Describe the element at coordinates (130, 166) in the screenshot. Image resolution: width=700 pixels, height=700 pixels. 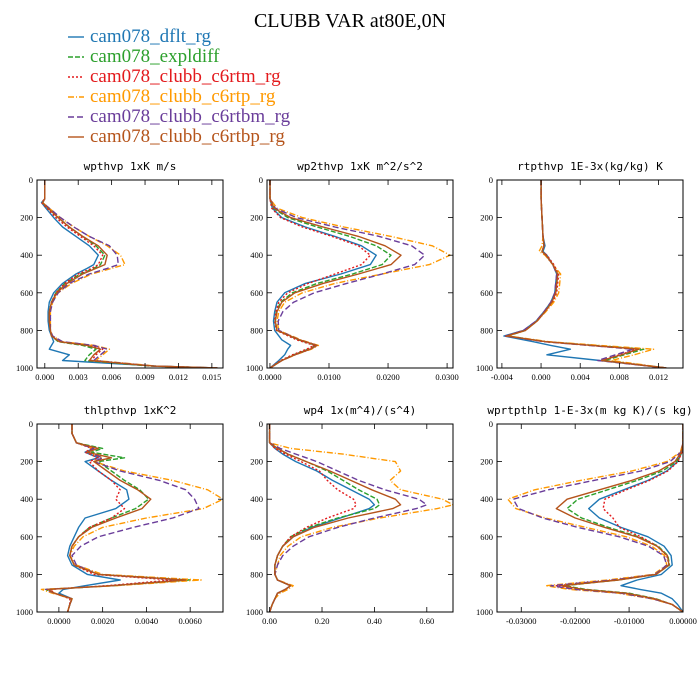
I see `panel-title: wpthvp 1xK m/s` at that location.